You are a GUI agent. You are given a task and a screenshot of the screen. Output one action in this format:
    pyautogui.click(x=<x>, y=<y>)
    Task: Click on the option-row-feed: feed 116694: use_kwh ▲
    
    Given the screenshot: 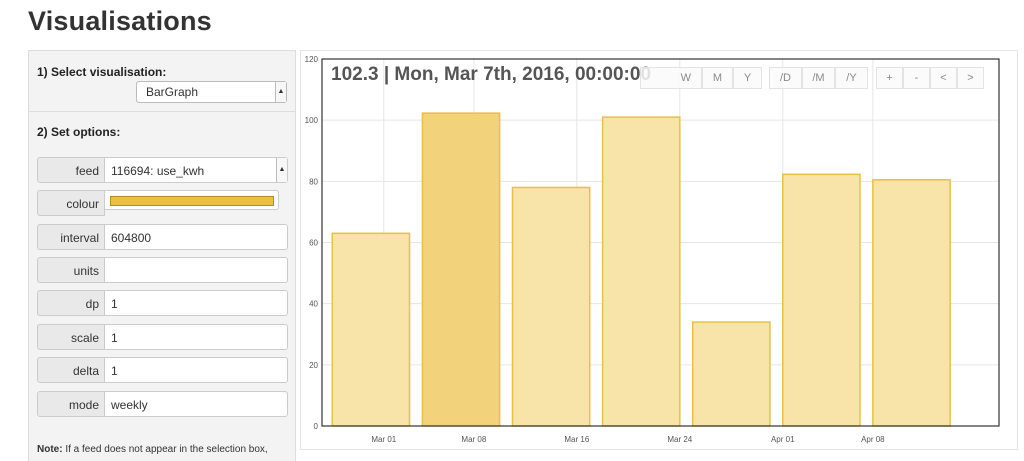 What is the action you would take?
    pyautogui.click(x=162, y=170)
    